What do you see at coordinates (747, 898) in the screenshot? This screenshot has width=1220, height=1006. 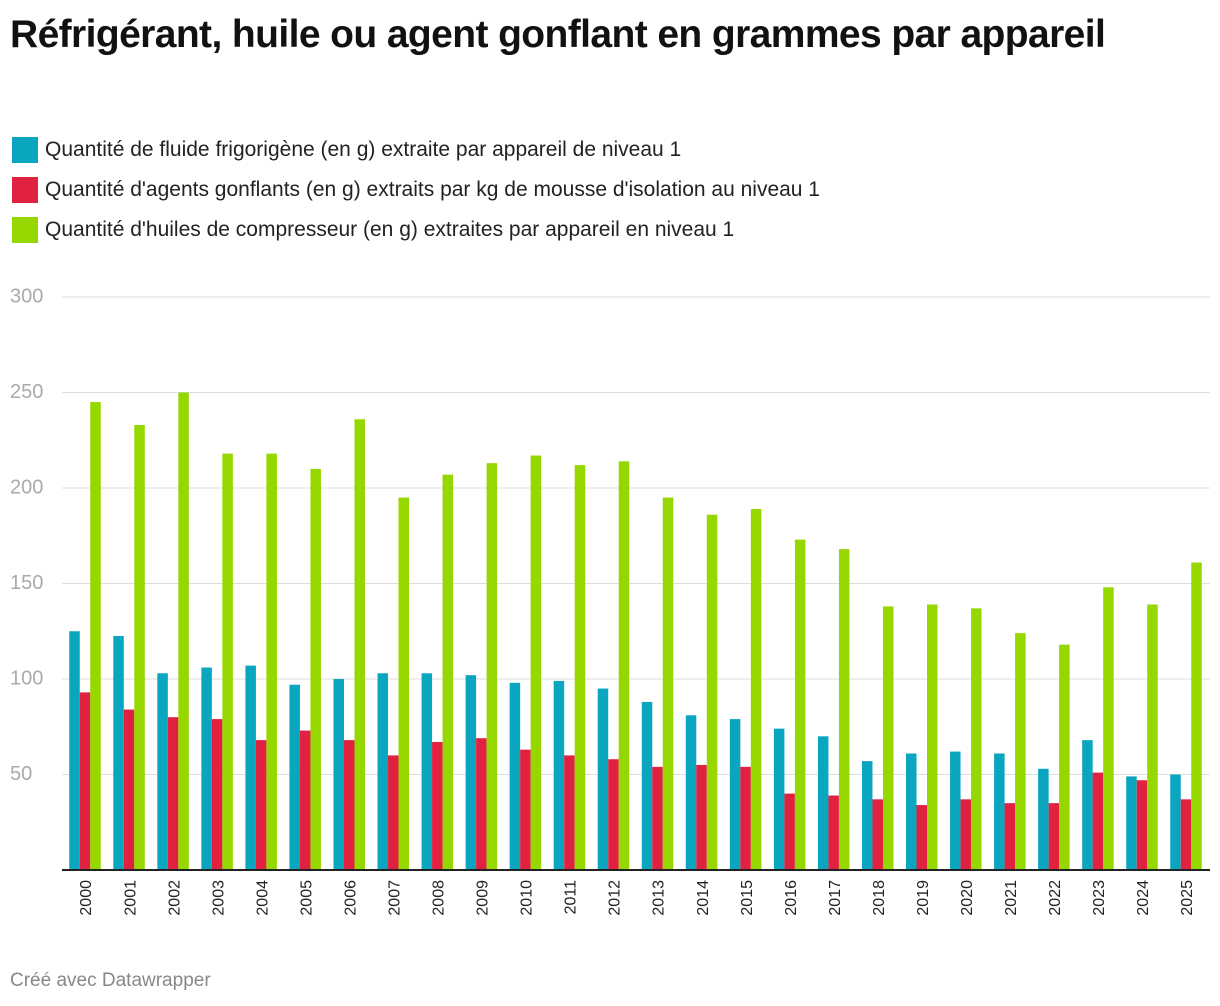 I see `x-tick-label: 2015` at bounding box center [747, 898].